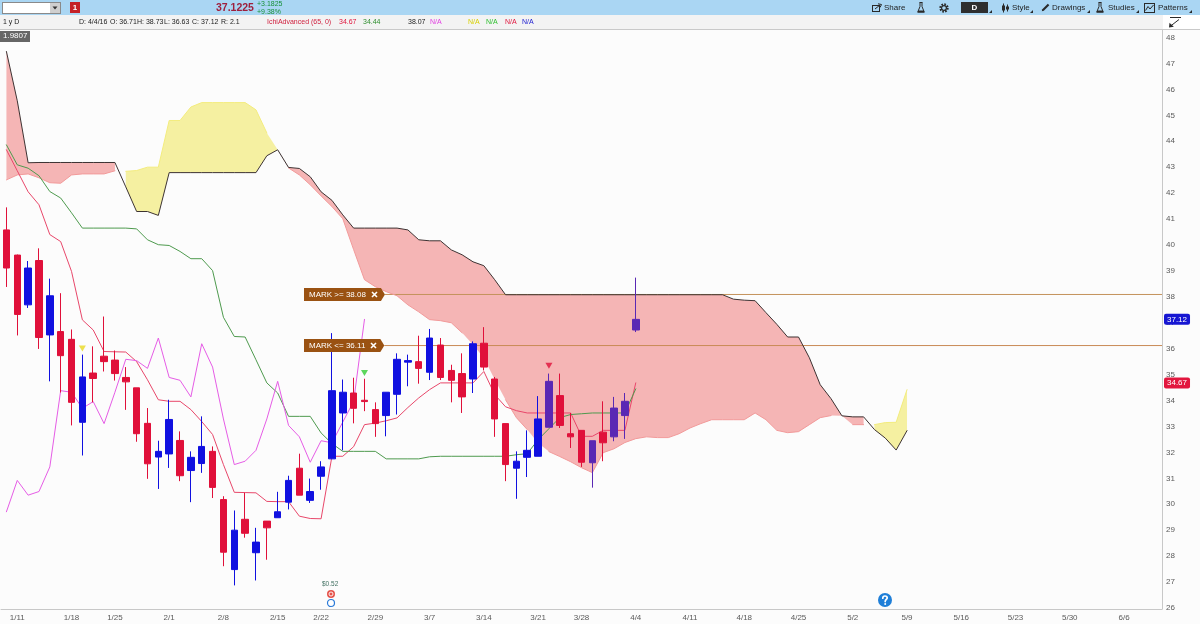  I want to click on y-tick-label: 34, so click(1171, 400).